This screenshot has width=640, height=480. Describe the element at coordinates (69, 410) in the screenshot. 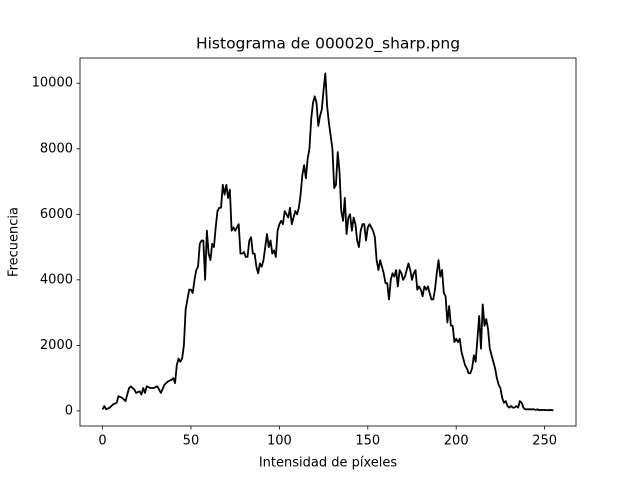

I see `y-tick-label: 0` at that location.